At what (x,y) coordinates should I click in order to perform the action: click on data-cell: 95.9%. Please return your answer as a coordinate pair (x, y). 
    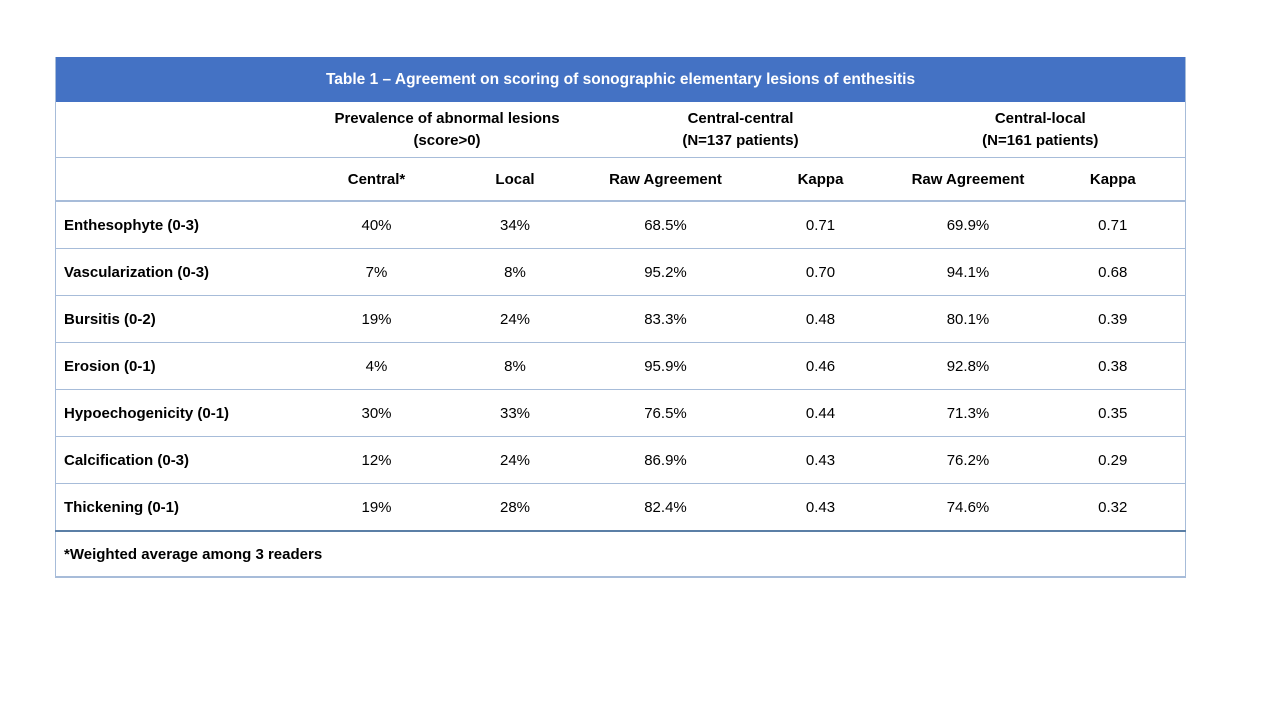
    Looking at the image, I should click on (665, 366).